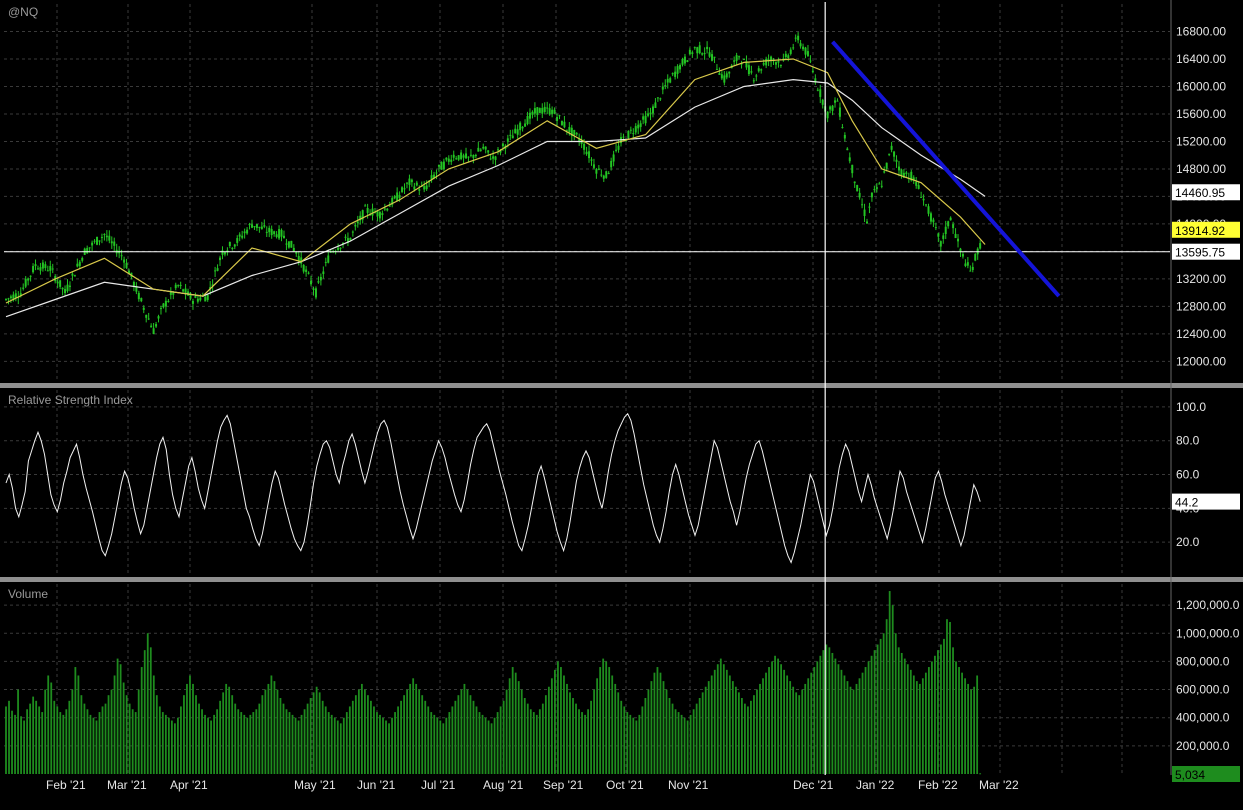 Image resolution: width=1243 pixels, height=810 pixels. Describe the element at coordinates (938, 785) in the screenshot. I see `month-label: Feb '22` at that location.